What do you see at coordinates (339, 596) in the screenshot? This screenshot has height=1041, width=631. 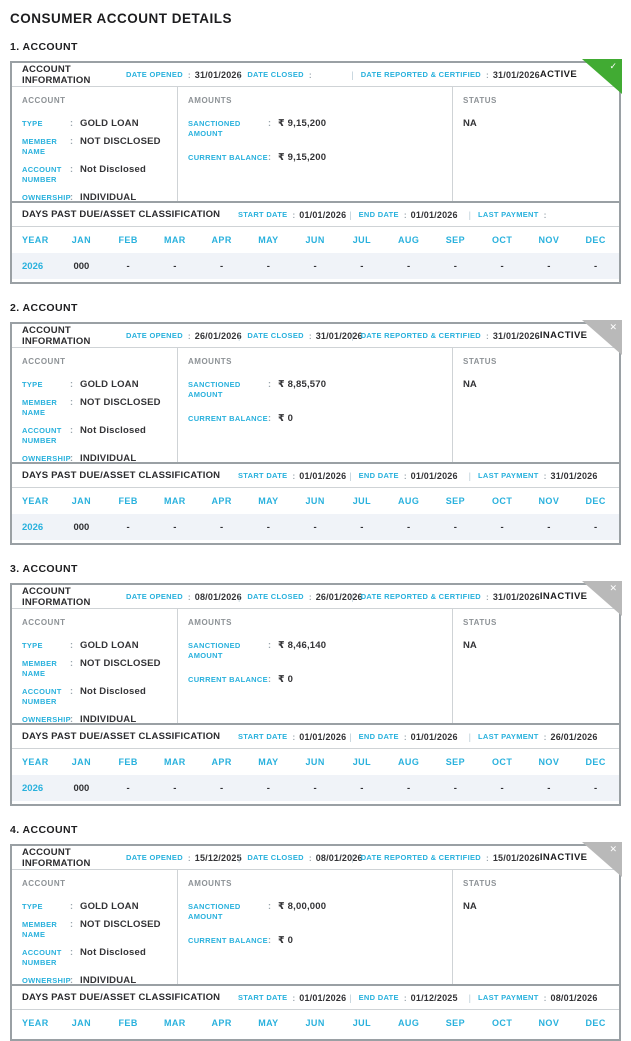 I see `date-closed-value: 26/01/2026` at bounding box center [339, 596].